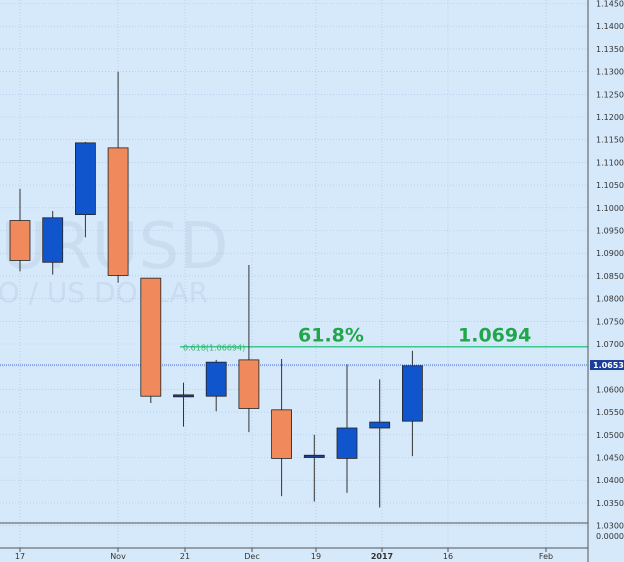  What do you see at coordinates (185, 556) in the screenshot?
I see `x-tick-label: 21` at bounding box center [185, 556].